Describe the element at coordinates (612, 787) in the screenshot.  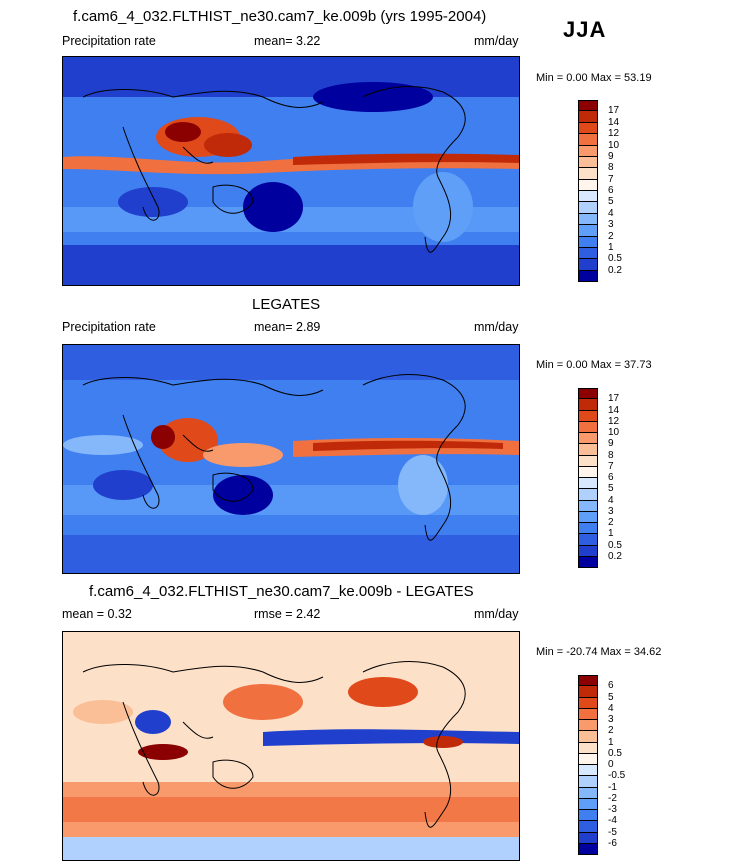
I see `colorbar-level-label: -1` at that location.